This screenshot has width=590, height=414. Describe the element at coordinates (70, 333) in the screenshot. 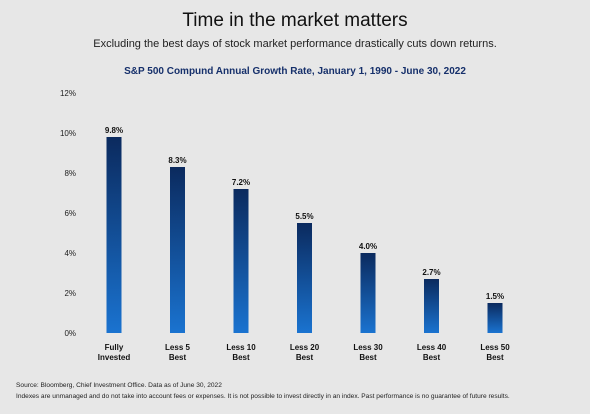

I see `y-tick-label: 0%` at that location.